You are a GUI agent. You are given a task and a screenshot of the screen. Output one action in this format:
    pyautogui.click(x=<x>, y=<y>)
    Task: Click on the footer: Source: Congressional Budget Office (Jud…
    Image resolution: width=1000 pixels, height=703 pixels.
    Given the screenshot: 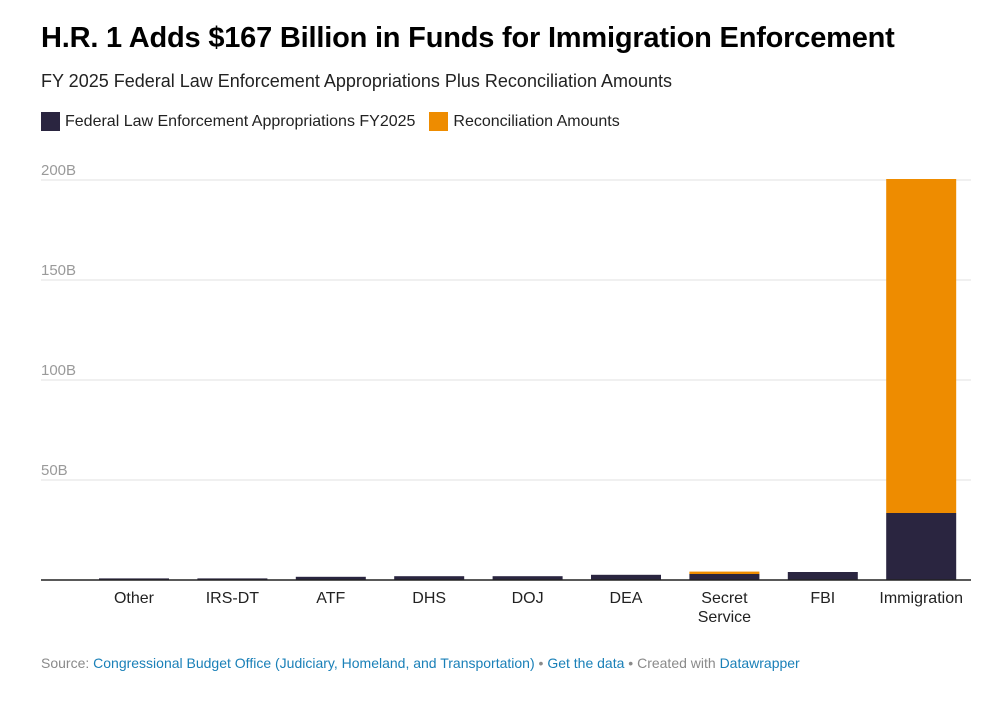 What is the action you would take?
    pyautogui.click(x=420, y=663)
    